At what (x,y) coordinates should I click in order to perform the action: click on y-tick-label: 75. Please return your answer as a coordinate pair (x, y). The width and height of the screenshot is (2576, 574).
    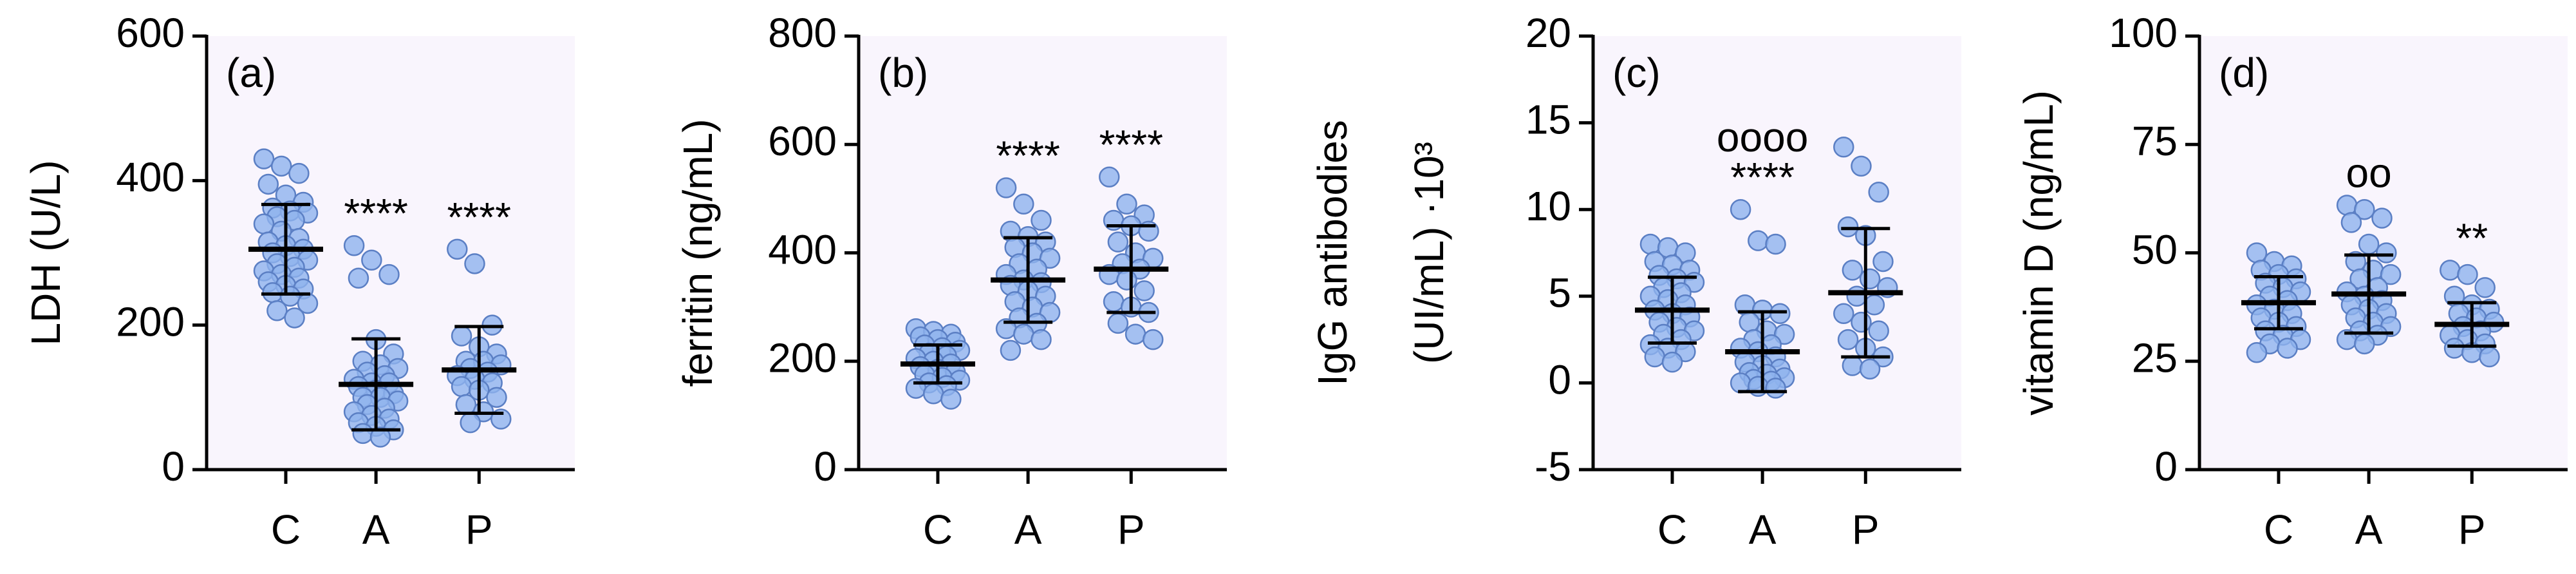
    Looking at the image, I should click on (2155, 141).